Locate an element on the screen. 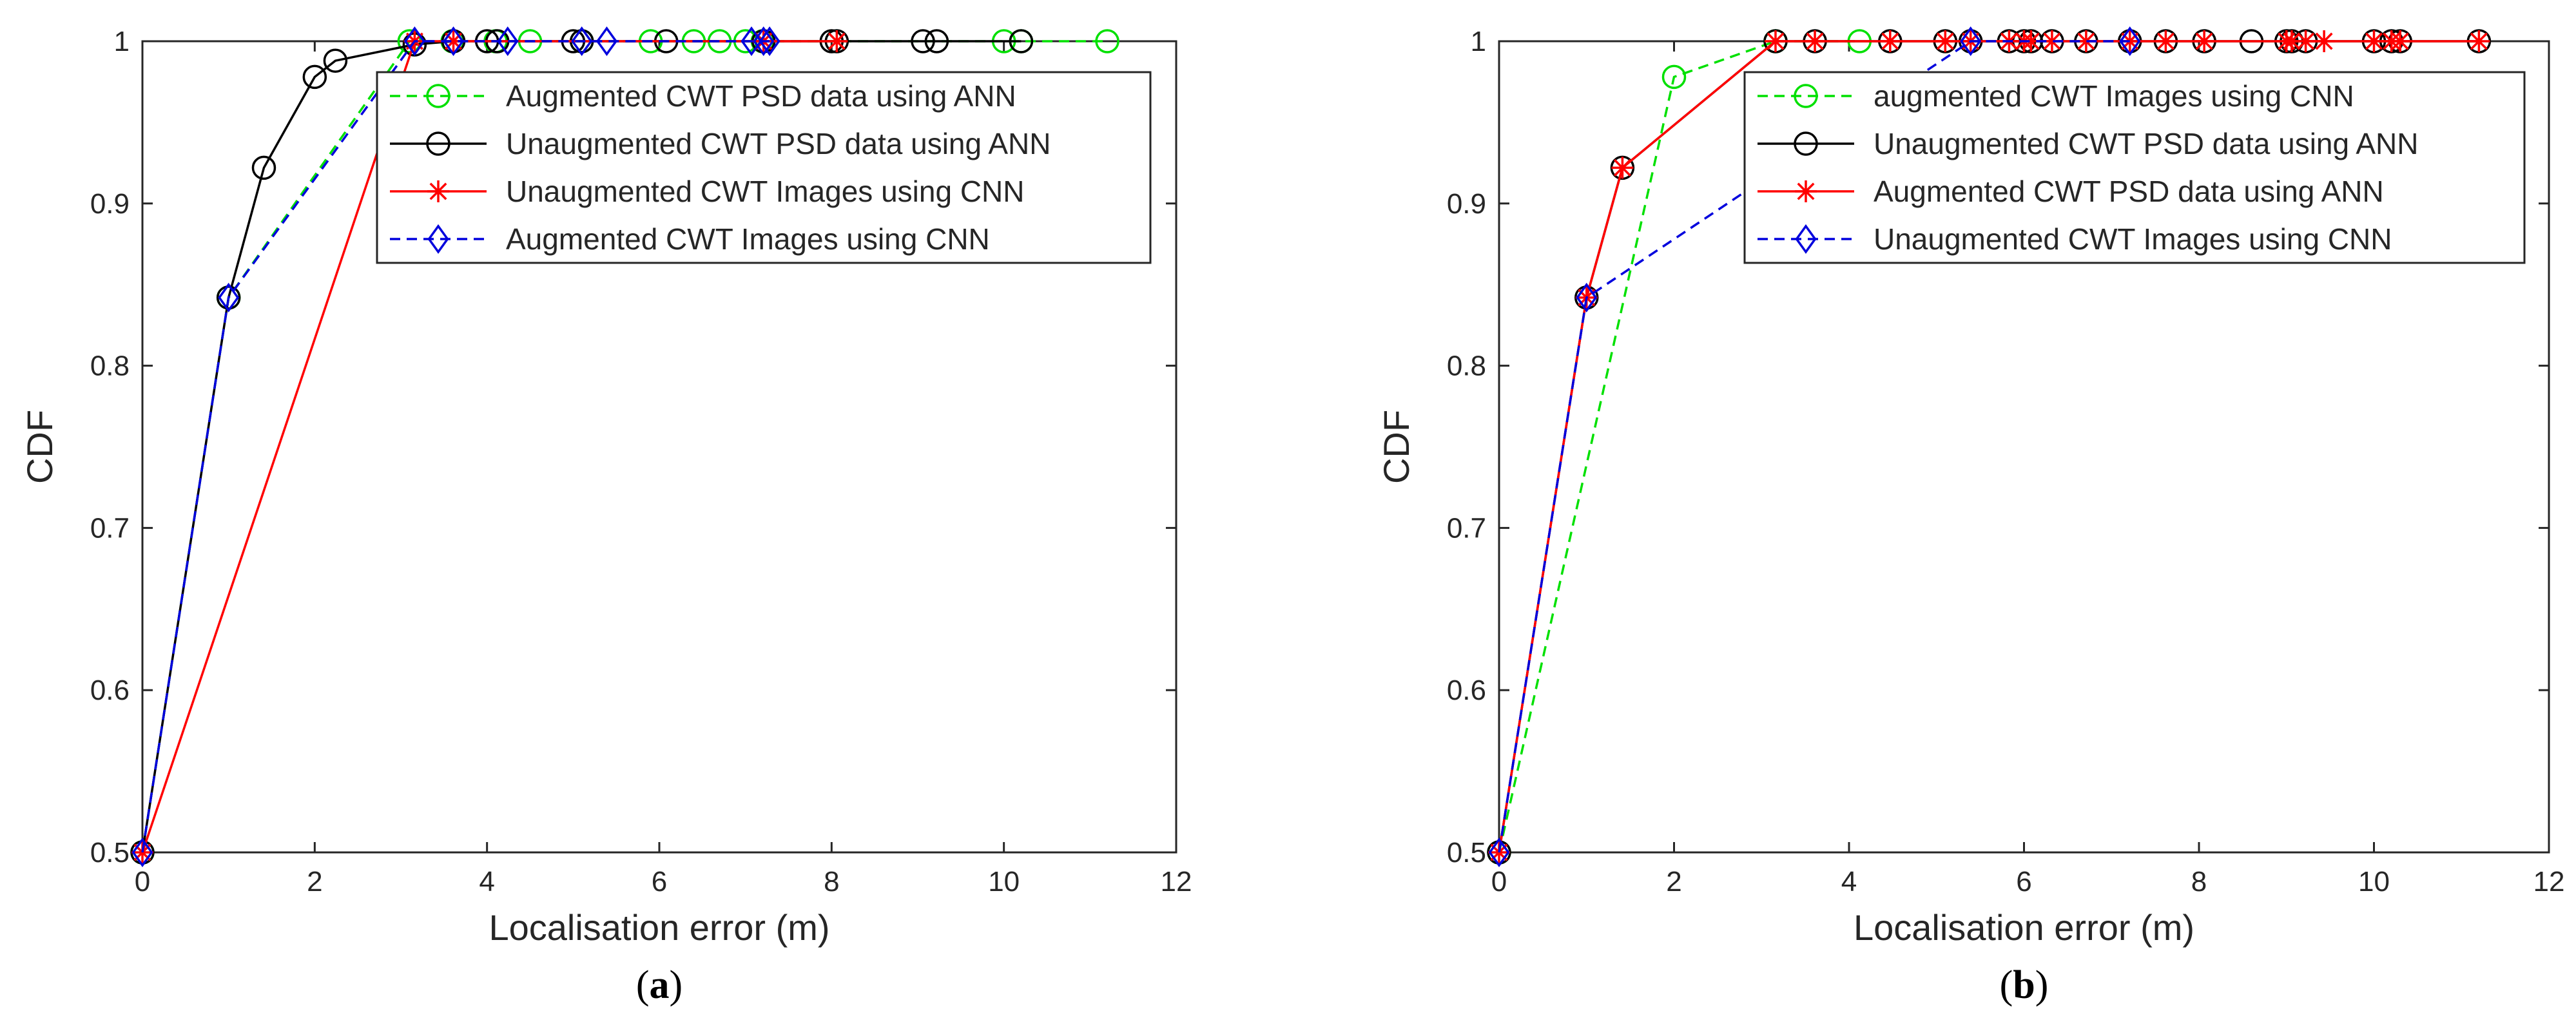 This screenshot has width=2576, height=1036. legend-entry: Unaugmented CWT Images using CNN is located at coordinates (707, 191).